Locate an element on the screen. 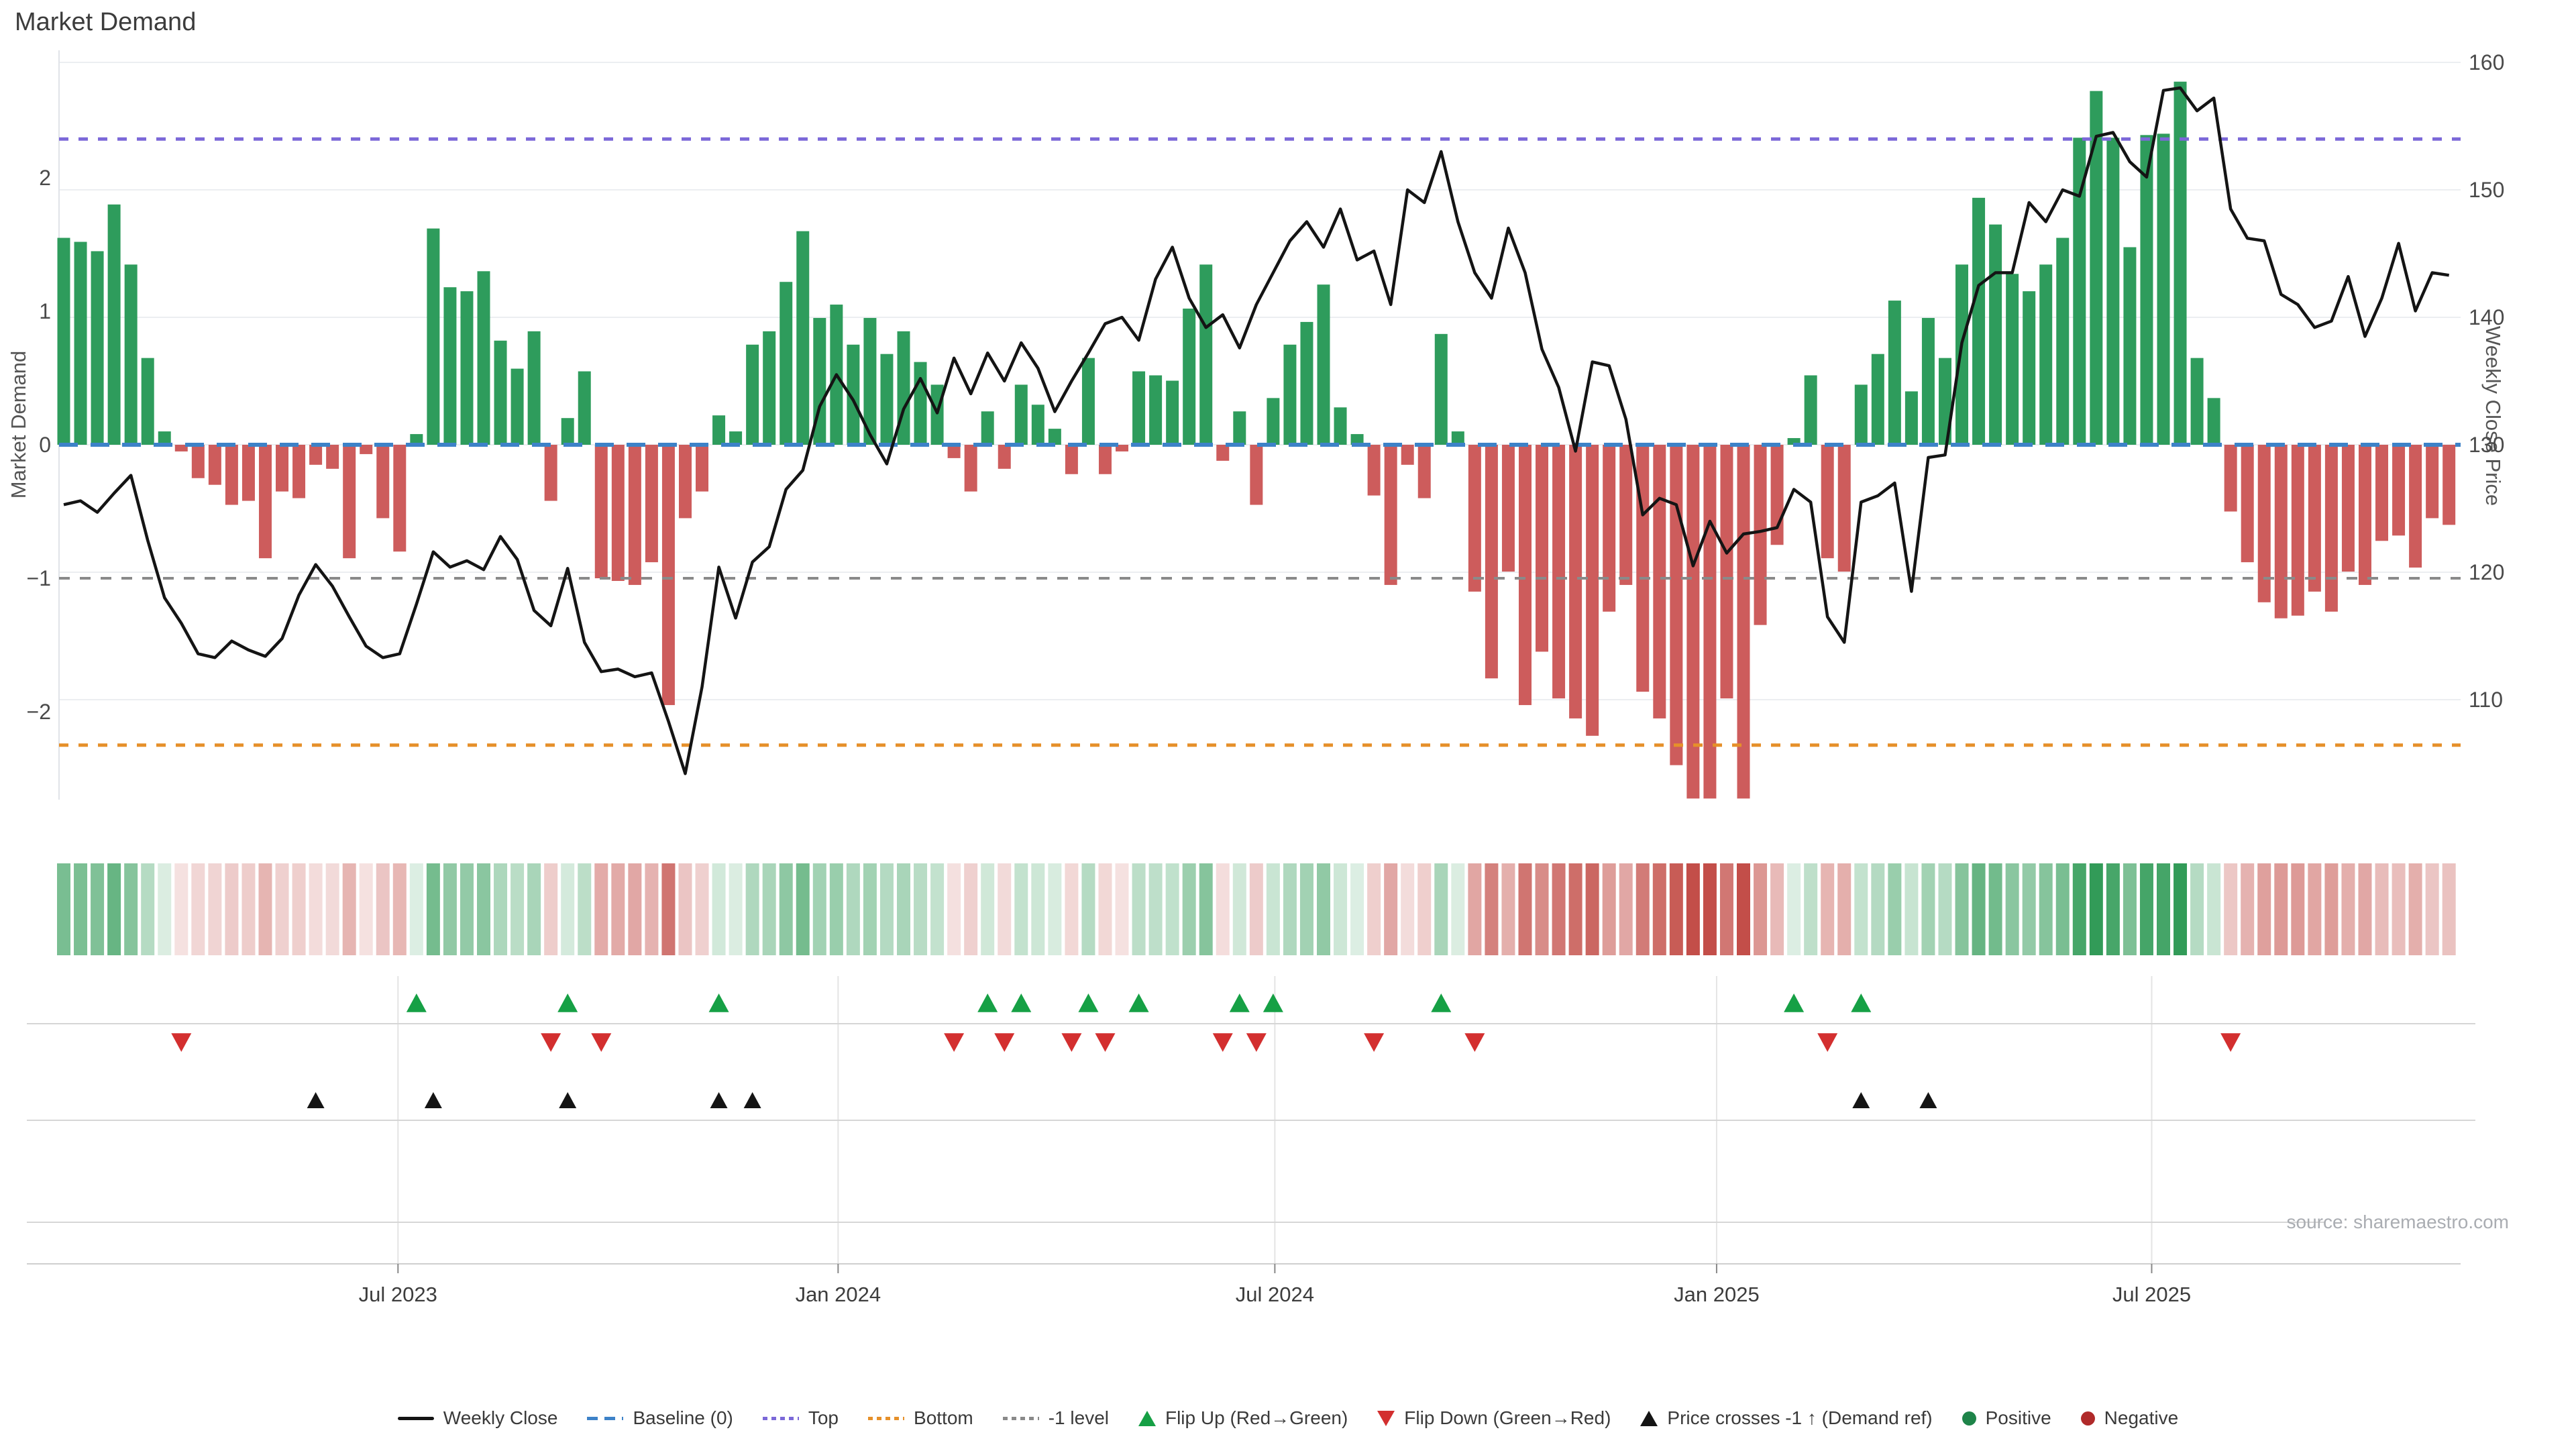  right-axis-label: Weekly Close Price is located at coordinates (2493, 415).